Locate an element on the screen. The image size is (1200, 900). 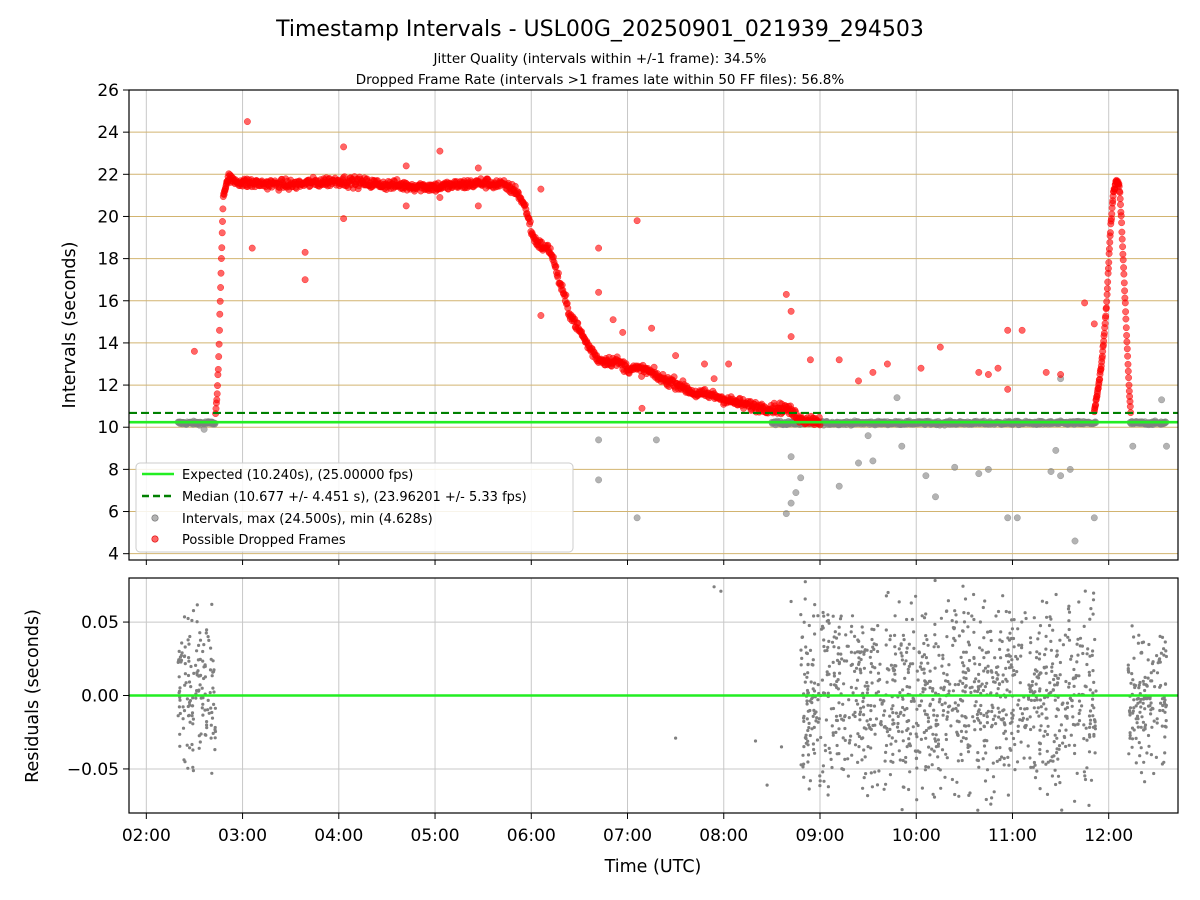
x-tick-label: 06:00 is located at coordinates (531, 836).